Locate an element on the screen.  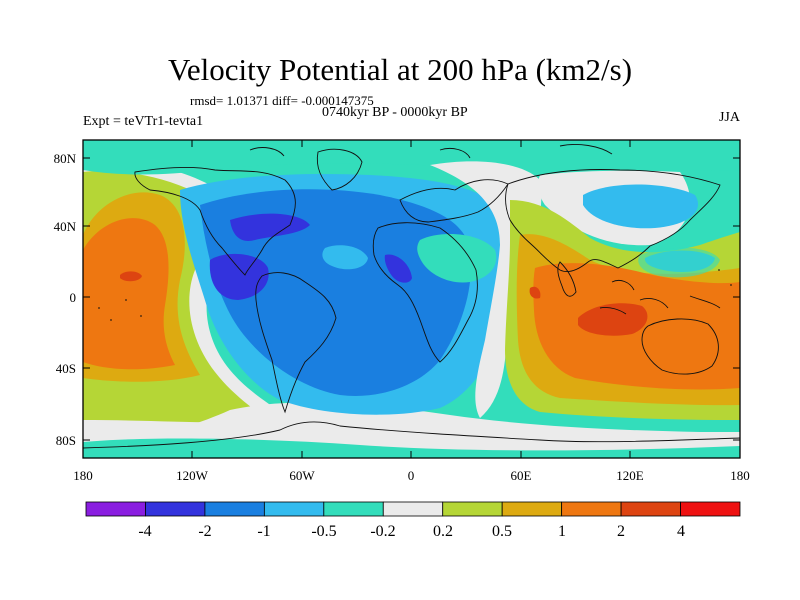
field-atlantic-neg2-americas is located at coordinates (239, 276).